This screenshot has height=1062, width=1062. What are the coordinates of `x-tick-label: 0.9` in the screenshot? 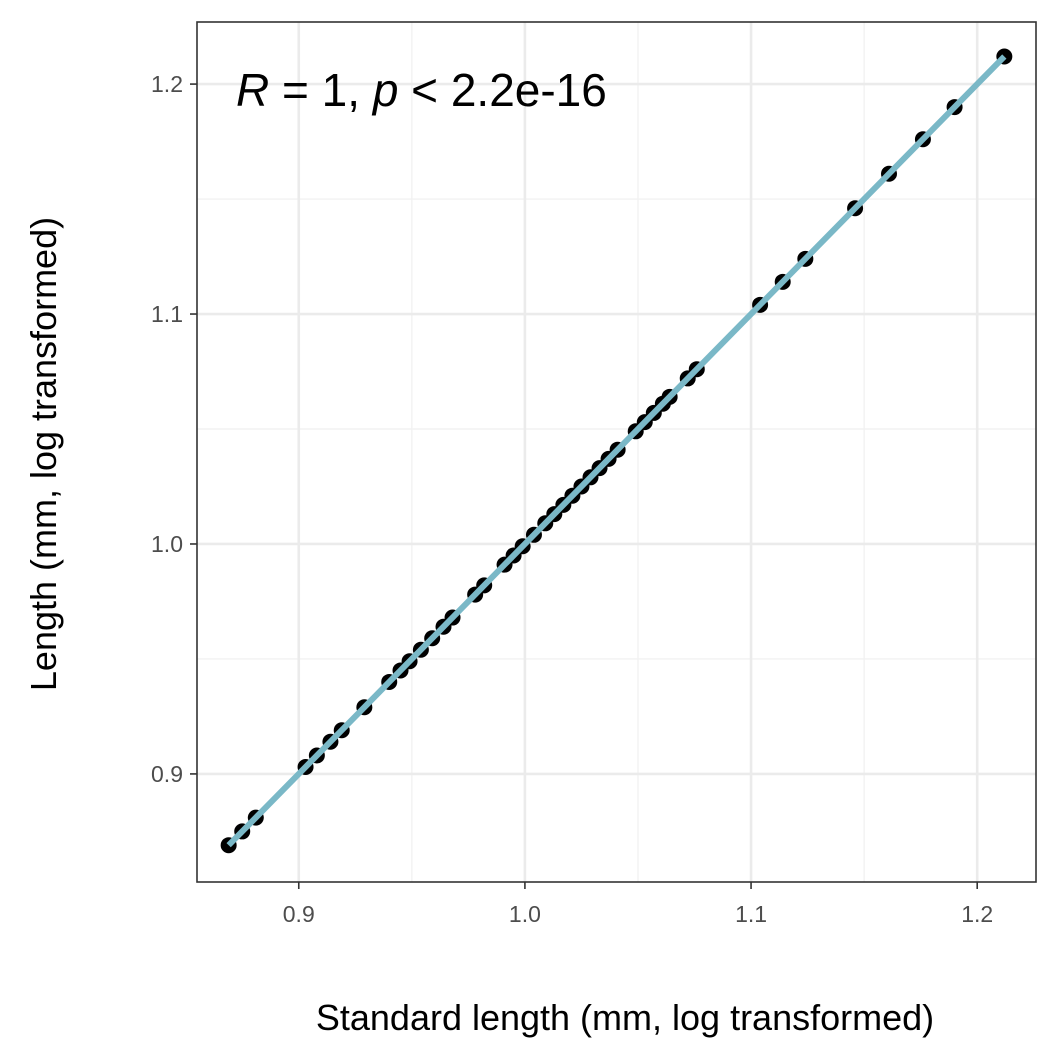 It's located at (299, 914).